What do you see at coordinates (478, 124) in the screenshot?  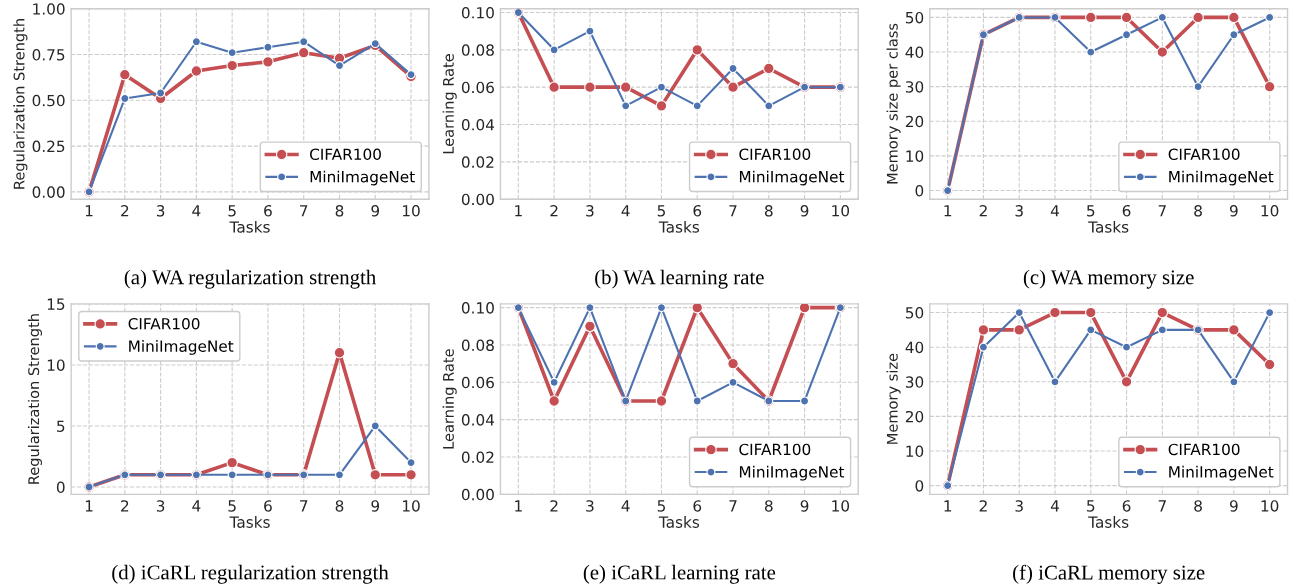 I see `y-tick-label: 0.04` at bounding box center [478, 124].